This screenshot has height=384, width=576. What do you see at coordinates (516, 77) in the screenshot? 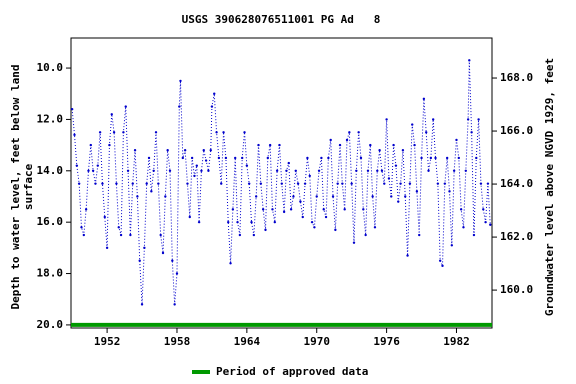
I see `y2-tick-label: 168.0` at bounding box center [516, 77].